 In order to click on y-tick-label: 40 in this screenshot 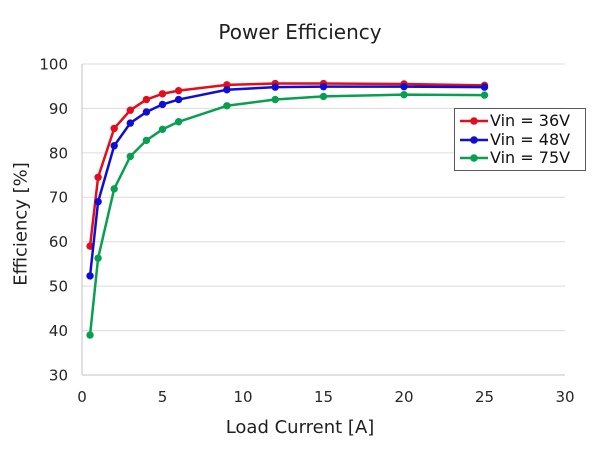, I will do `click(58, 331)`.